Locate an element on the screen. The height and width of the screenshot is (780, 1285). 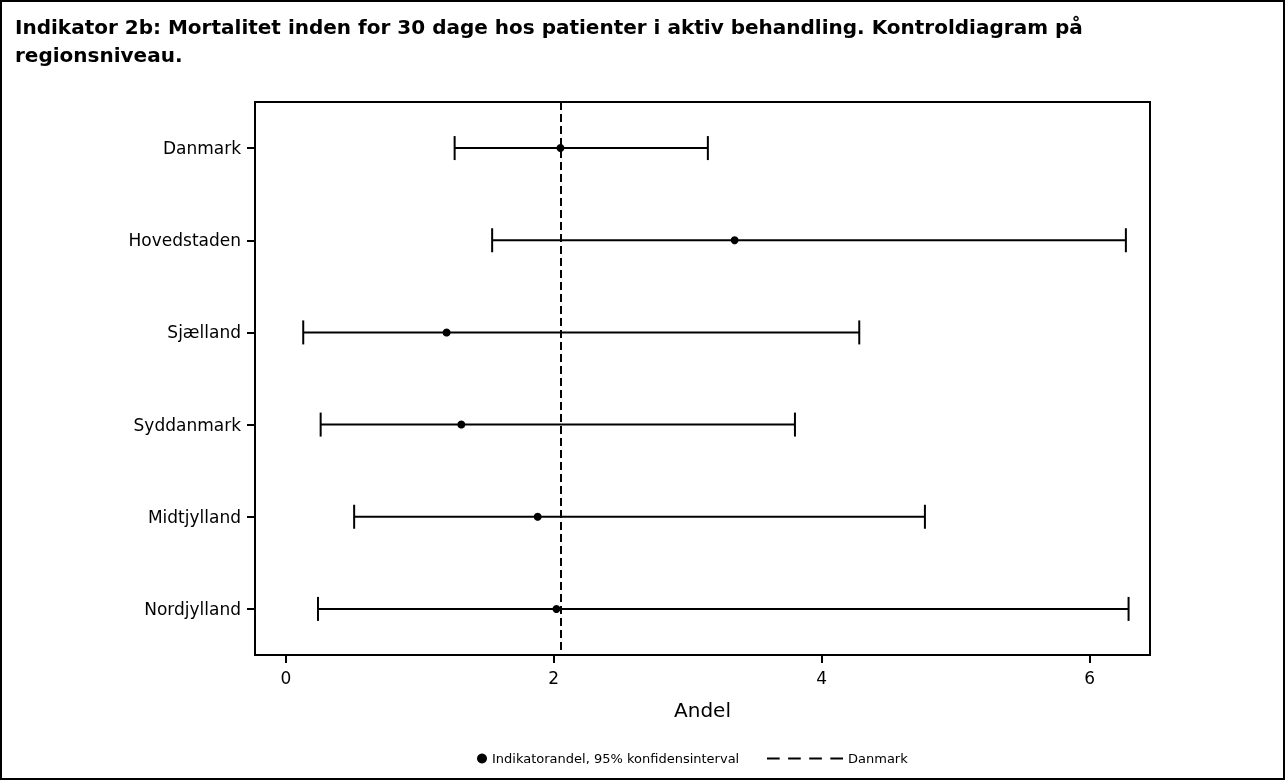
chart-title: Indikator 2b: Mortalitet inden for 30 dage hos patienter i aktiv behandling. Kontroldiagram på regionsniveau. is located at coordinates (552, 41).